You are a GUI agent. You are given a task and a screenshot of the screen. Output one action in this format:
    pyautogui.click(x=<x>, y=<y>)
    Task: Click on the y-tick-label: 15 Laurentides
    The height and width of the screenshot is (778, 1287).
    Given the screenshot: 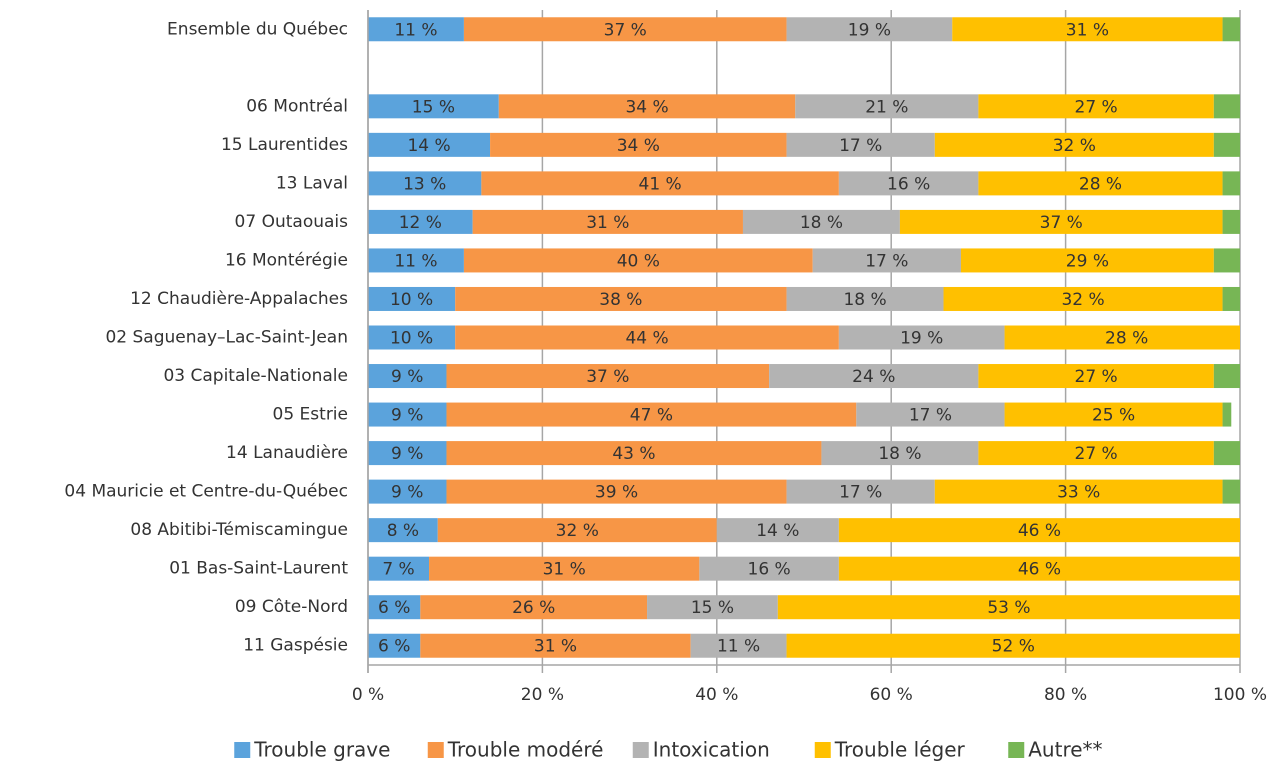 What is the action you would take?
    pyautogui.click(x=284, y=145)
    